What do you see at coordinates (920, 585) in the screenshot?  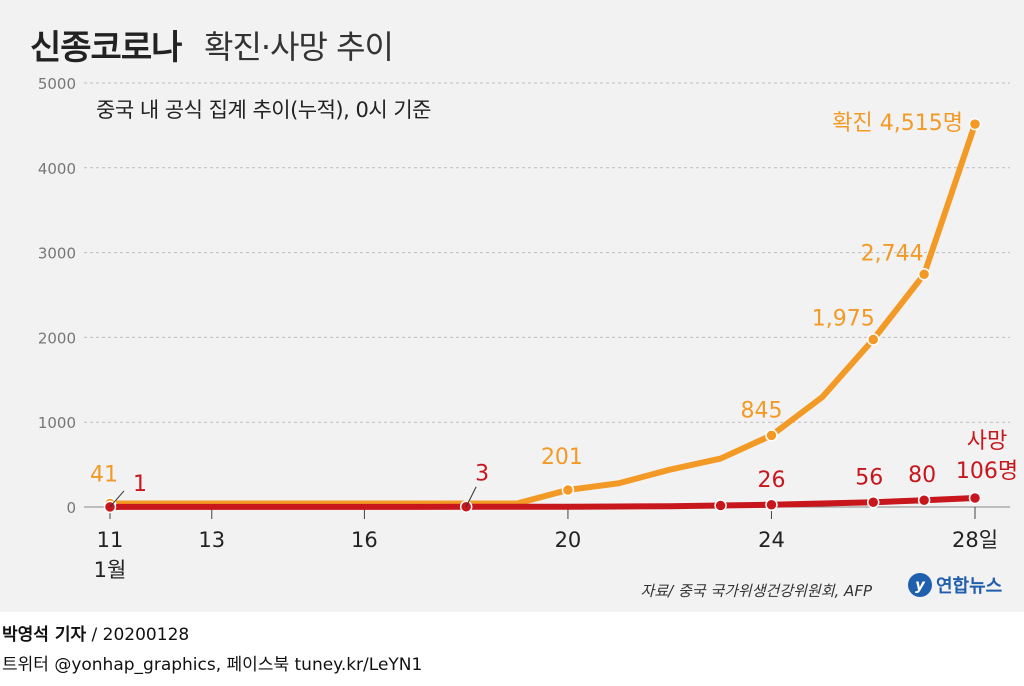 I see `yonhap-logo-icon: y` at bounding box center [920, 585].